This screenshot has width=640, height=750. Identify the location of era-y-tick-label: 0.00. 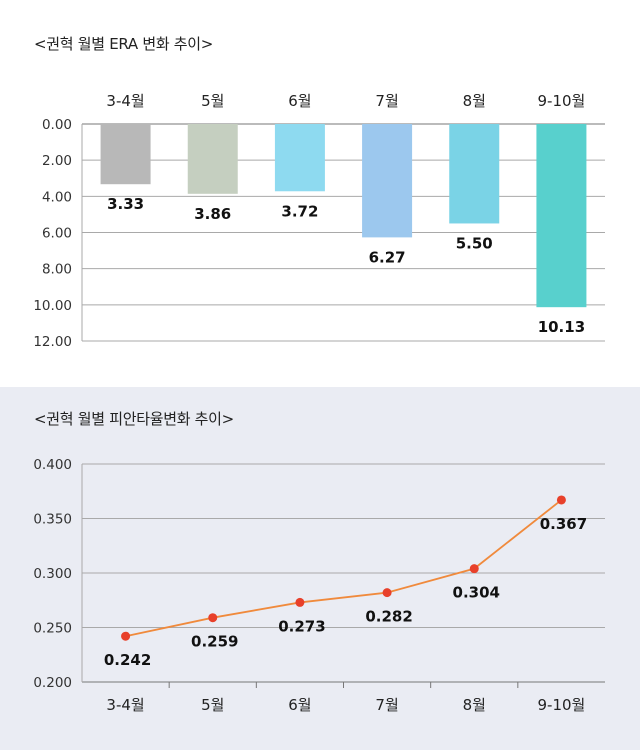
(57, 125).